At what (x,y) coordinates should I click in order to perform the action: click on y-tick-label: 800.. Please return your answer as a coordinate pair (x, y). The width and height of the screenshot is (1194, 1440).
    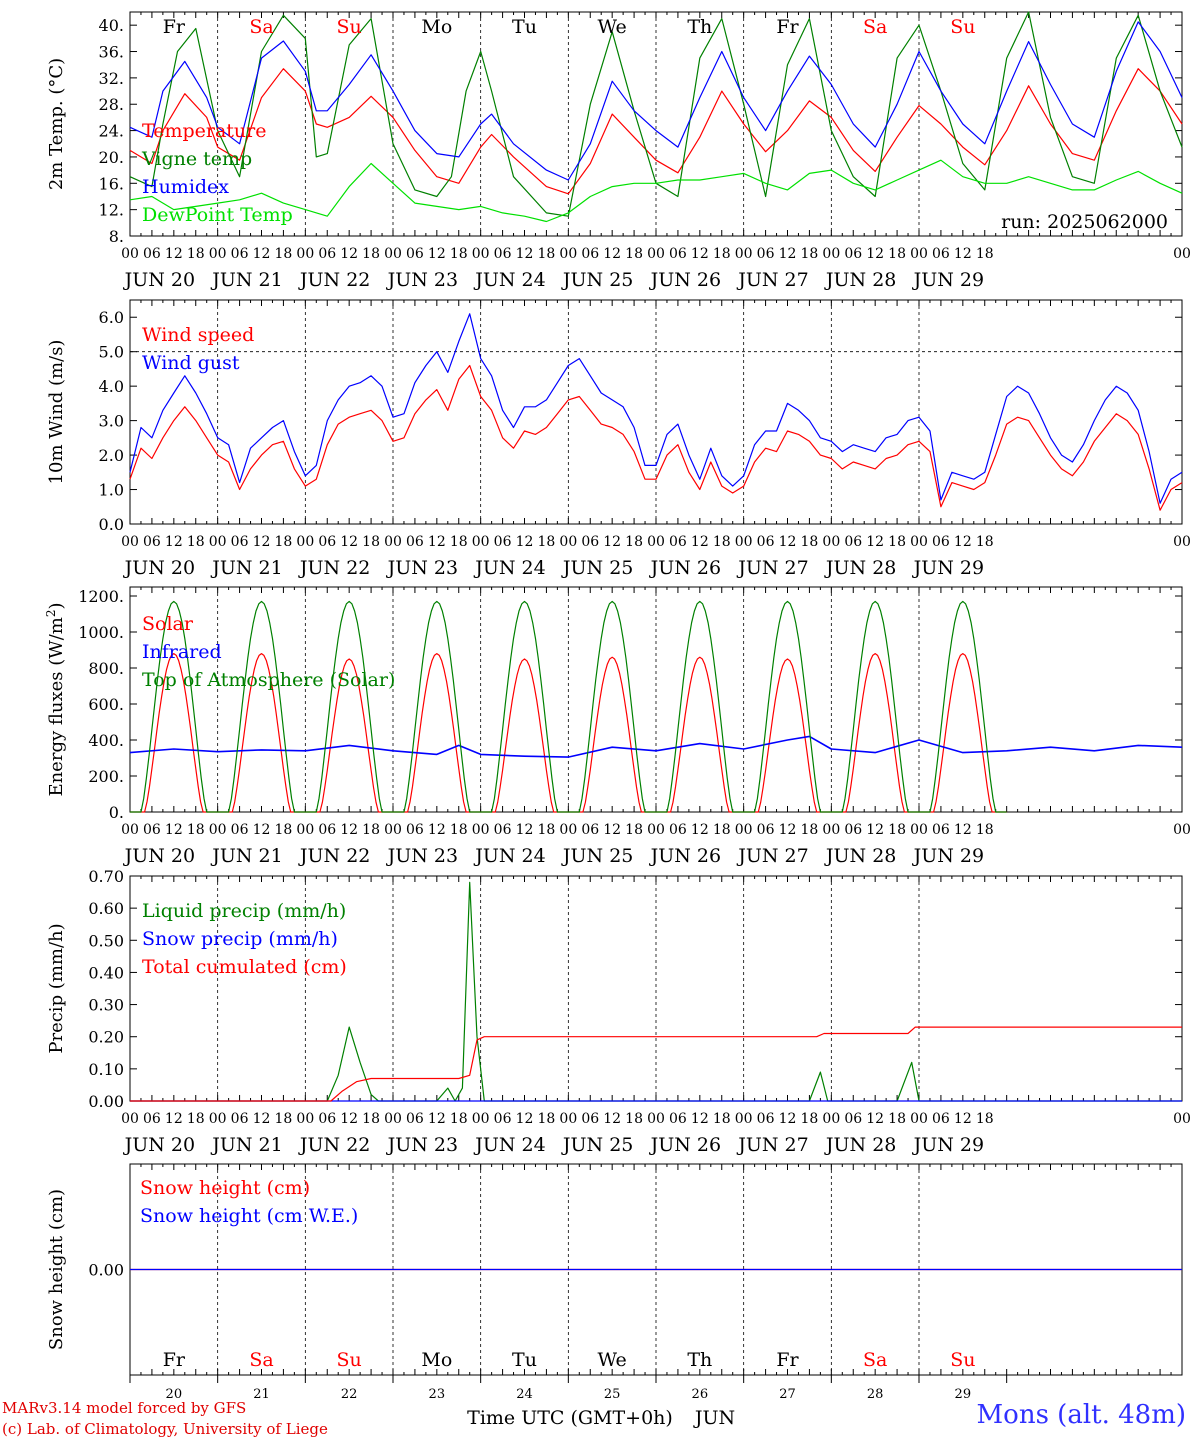
    Looking at the image, I should click on (106, 668).